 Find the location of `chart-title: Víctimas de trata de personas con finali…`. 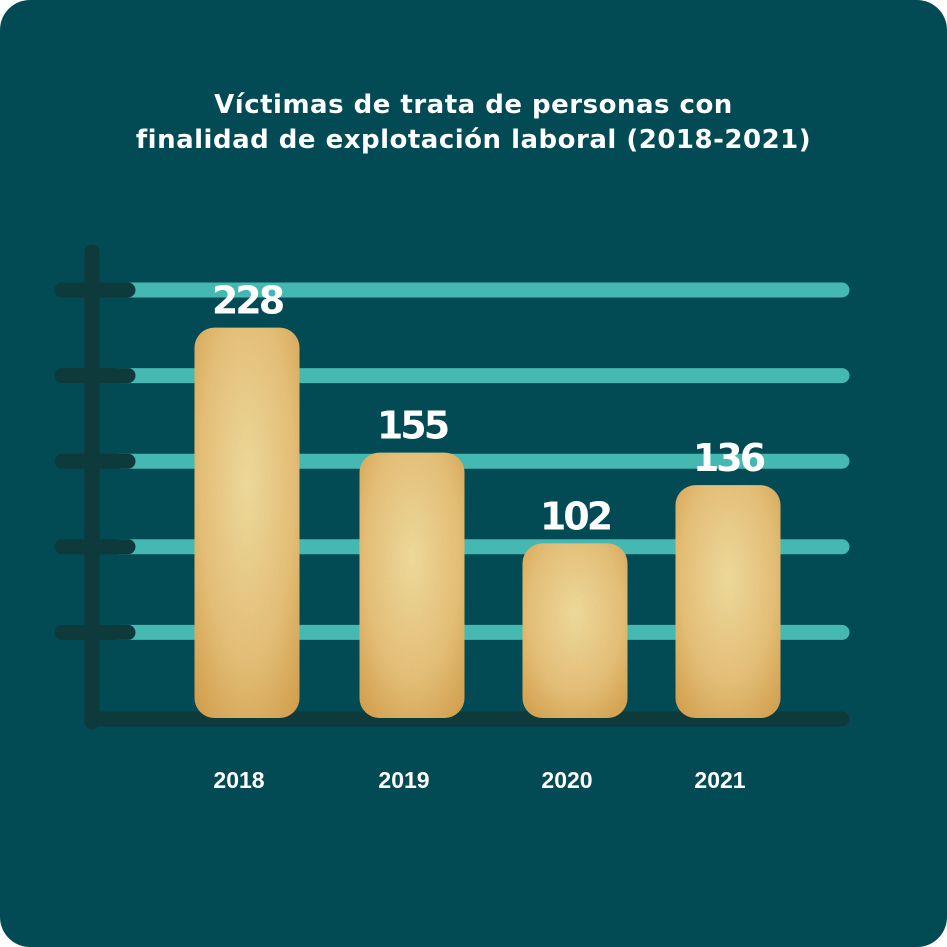

chart-title: Víctimas de trata de personas con finali… is located at coordinates (473, 123).